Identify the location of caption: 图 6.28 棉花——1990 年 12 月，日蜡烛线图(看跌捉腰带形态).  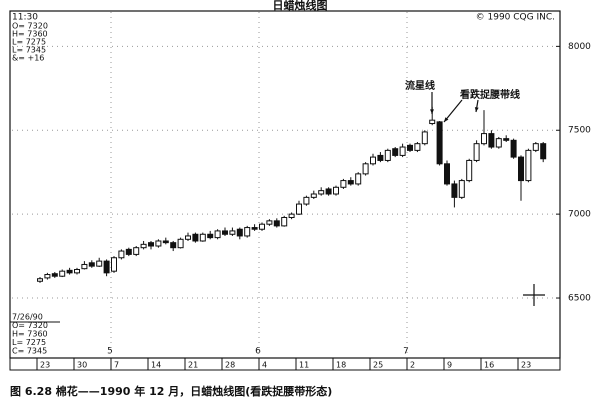
(171, 391).